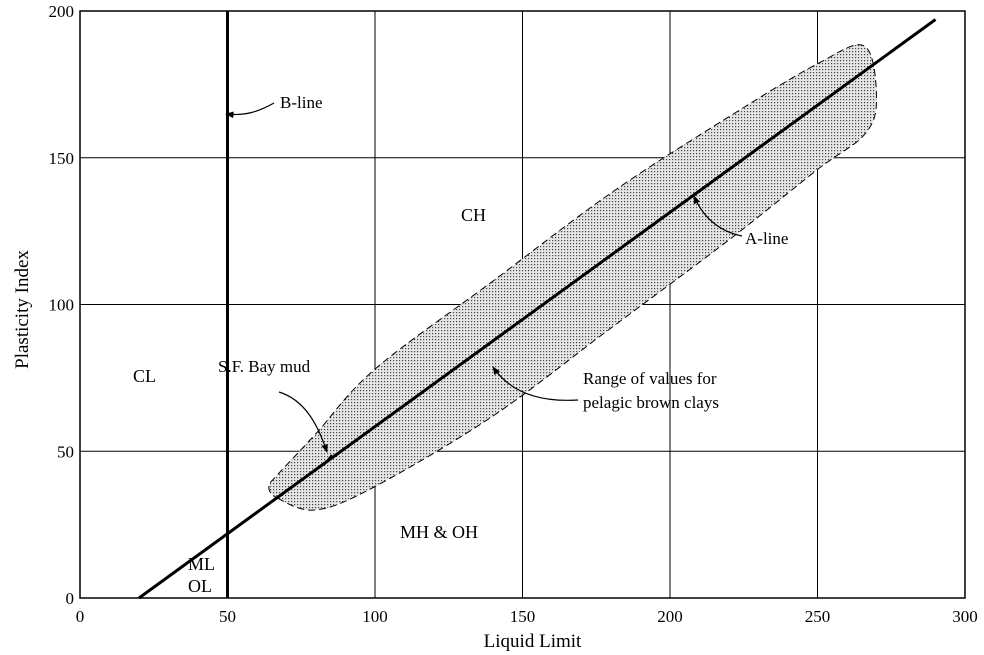 This screenshot has width=984, height=655. What do you see at coordinates (80, 616) in the screenshot?
I see `x-tick-label: 0` at bounding box center [80, 616].